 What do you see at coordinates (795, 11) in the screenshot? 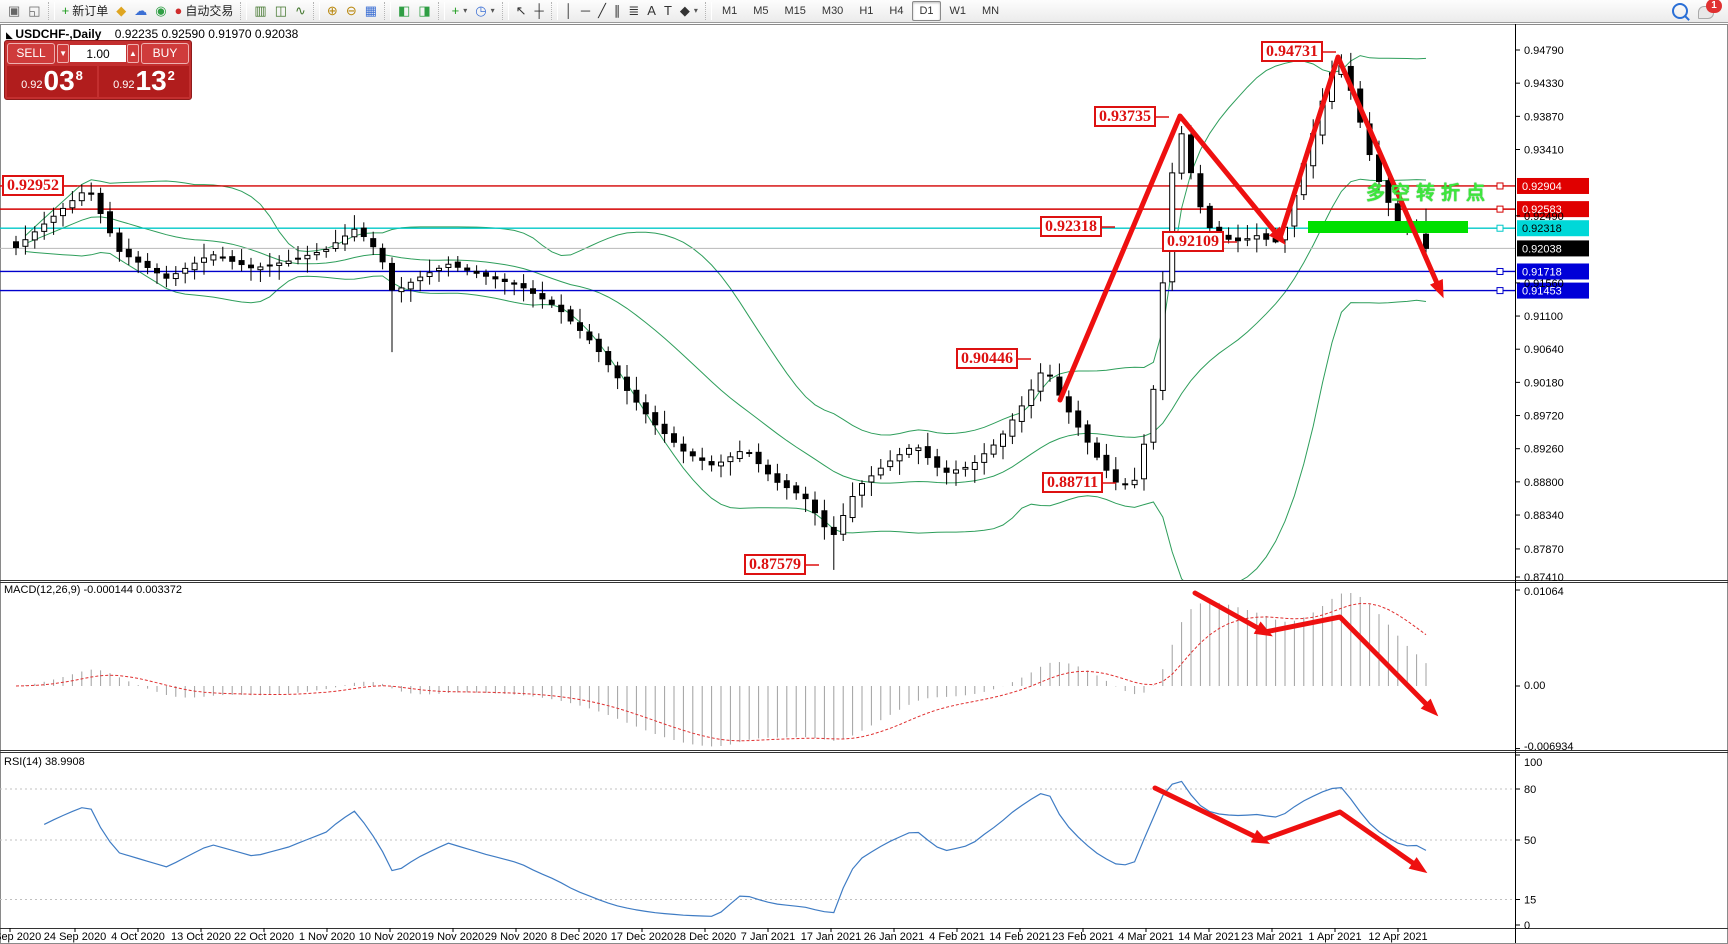
I see `timeframe-m15: M15` at bounding box center [795, 11].